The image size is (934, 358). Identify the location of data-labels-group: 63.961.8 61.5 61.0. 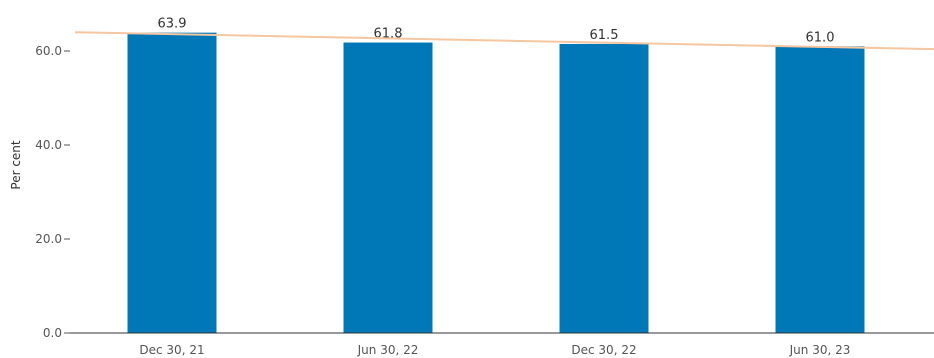
(496, 31).